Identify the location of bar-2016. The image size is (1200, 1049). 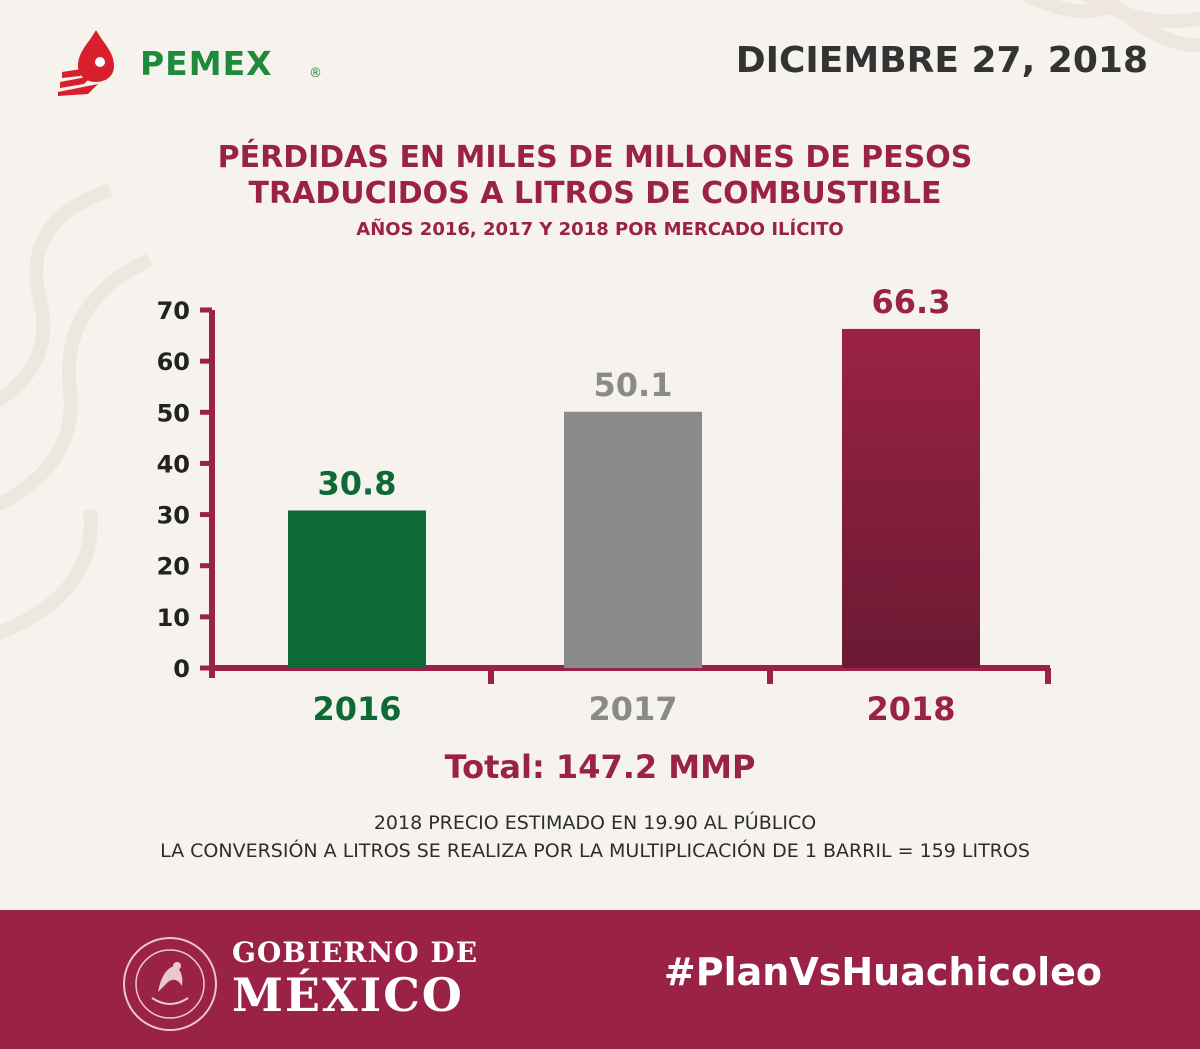
(357, 589).